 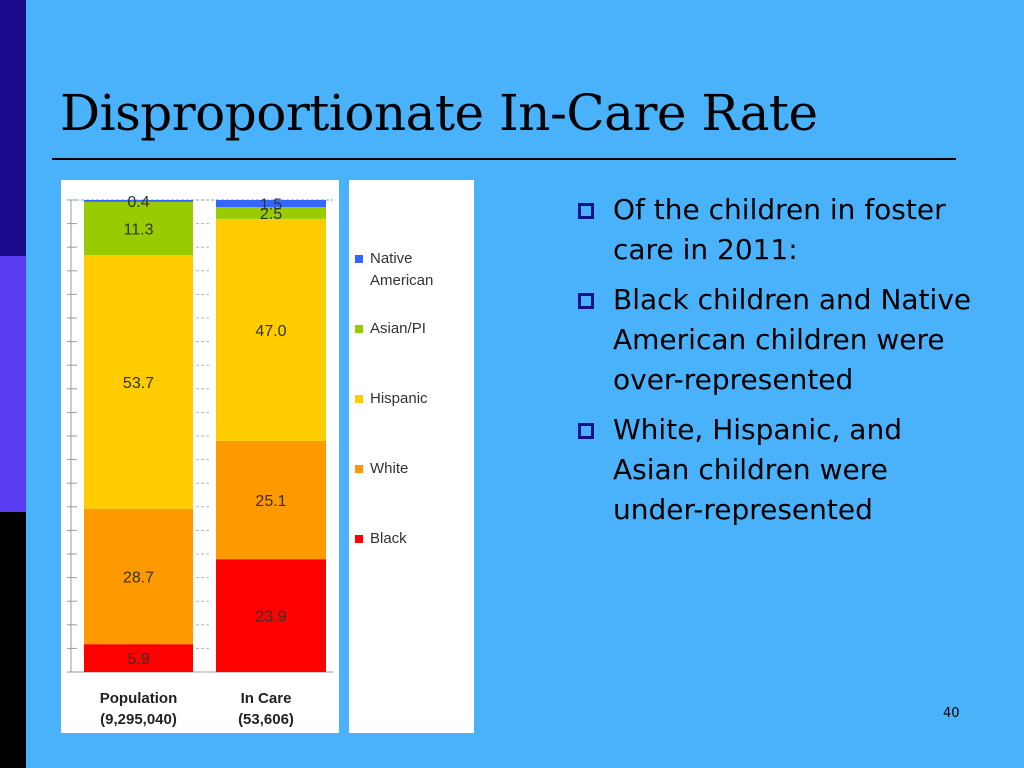 What do you see at coordinates (266, 719) in the screenshot?
I see `x-tick-sublabel: (53,606)` at bounding box center [266, 719].